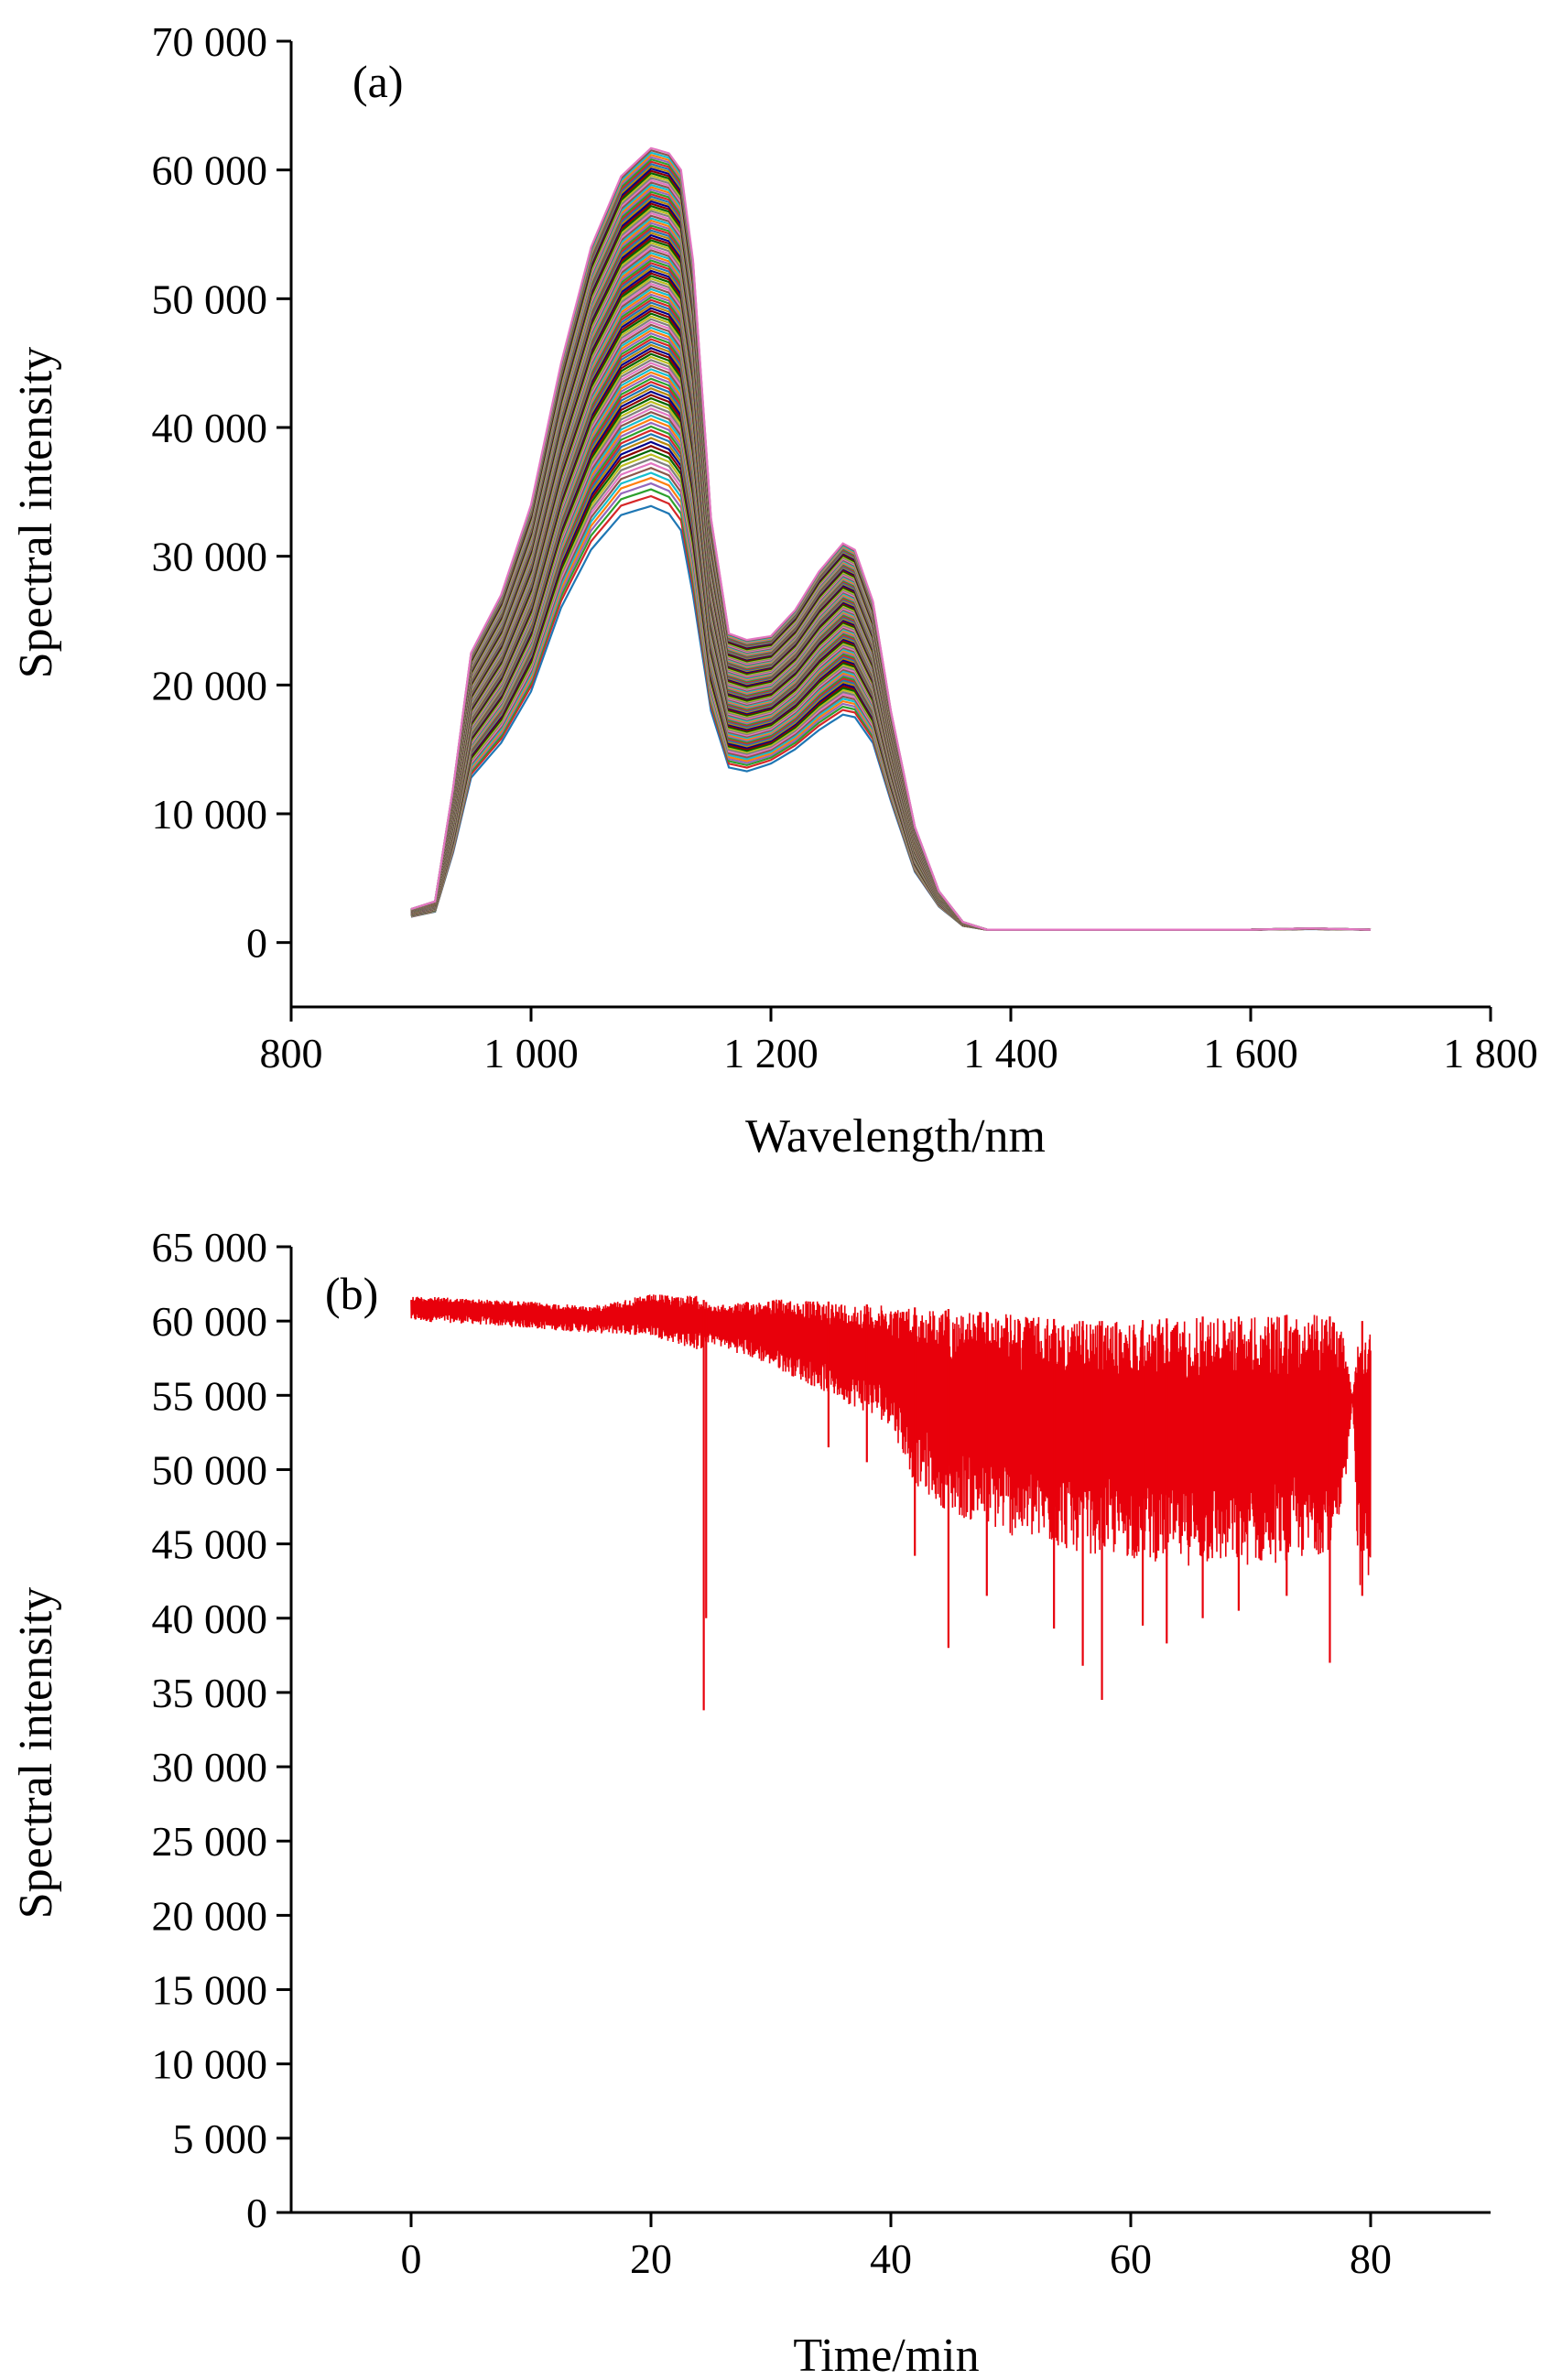 The height and width of the screenshot is (2380, 1562). What do you see at coordinates (210, 2064) in the screenshot?
I see `panel-b-y-tick-label: 10 000` at bounding box center [210, 2064].